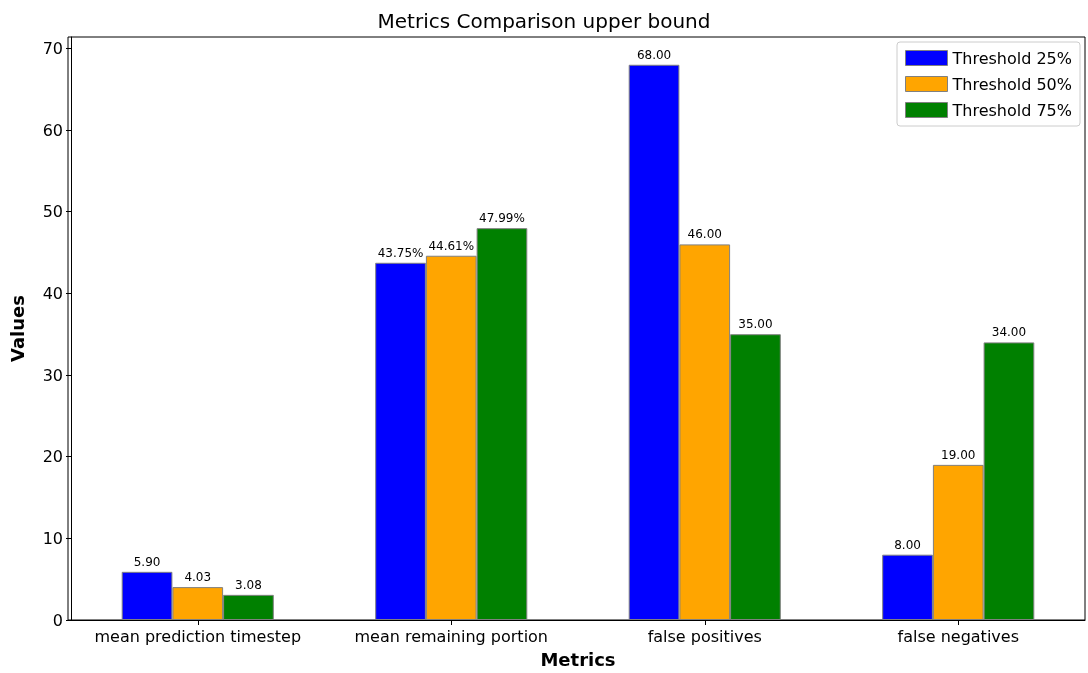 This screenshot has width=1088, height=673. I want to click on y-tick-label: 30, so click(52, 375).